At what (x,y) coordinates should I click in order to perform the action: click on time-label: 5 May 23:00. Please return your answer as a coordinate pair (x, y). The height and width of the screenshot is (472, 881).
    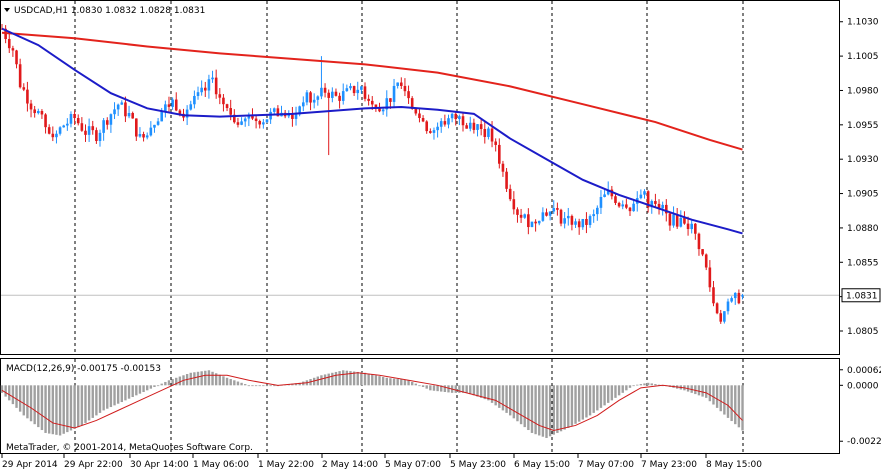
    Looking at the image, I should click on (478, 465).